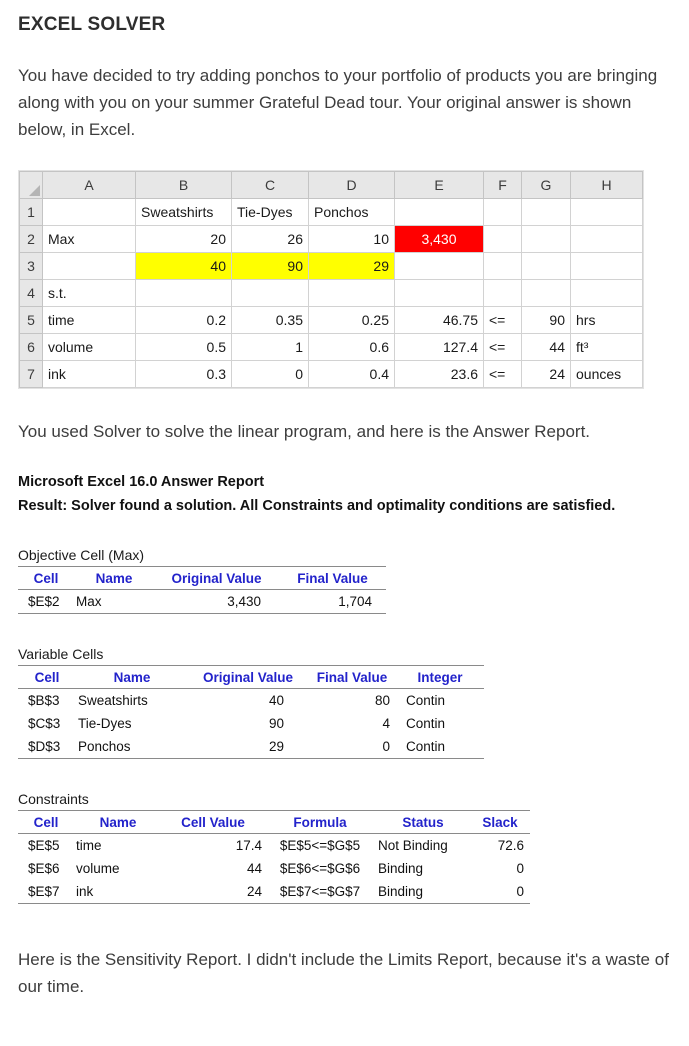 Image resolution: width=689 pixels, height=1046 pixels. What do you see at coordinates (546, 184) in the screenshot?
I see `column-header-g: G` at bounding box center [546, 184].